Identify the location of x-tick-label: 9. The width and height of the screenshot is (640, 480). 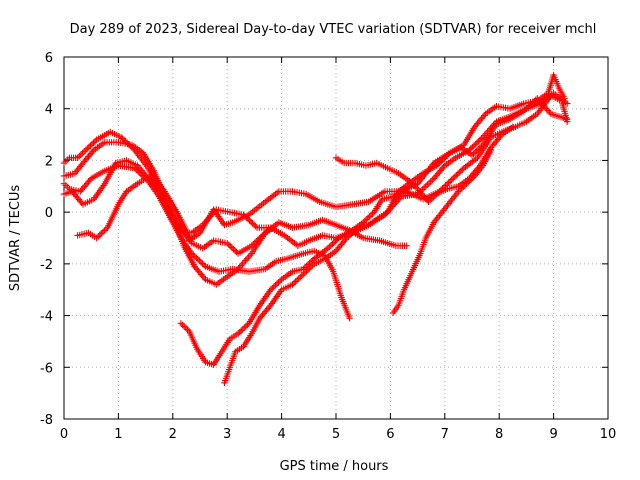
(553, 434).